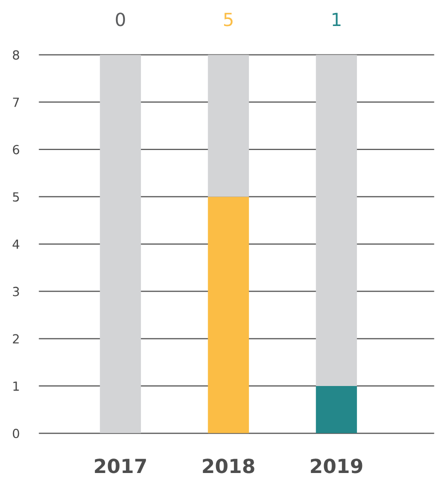 This screenshot has width=438, height=498. I want to click on annotation: 5, so click(228, 19).